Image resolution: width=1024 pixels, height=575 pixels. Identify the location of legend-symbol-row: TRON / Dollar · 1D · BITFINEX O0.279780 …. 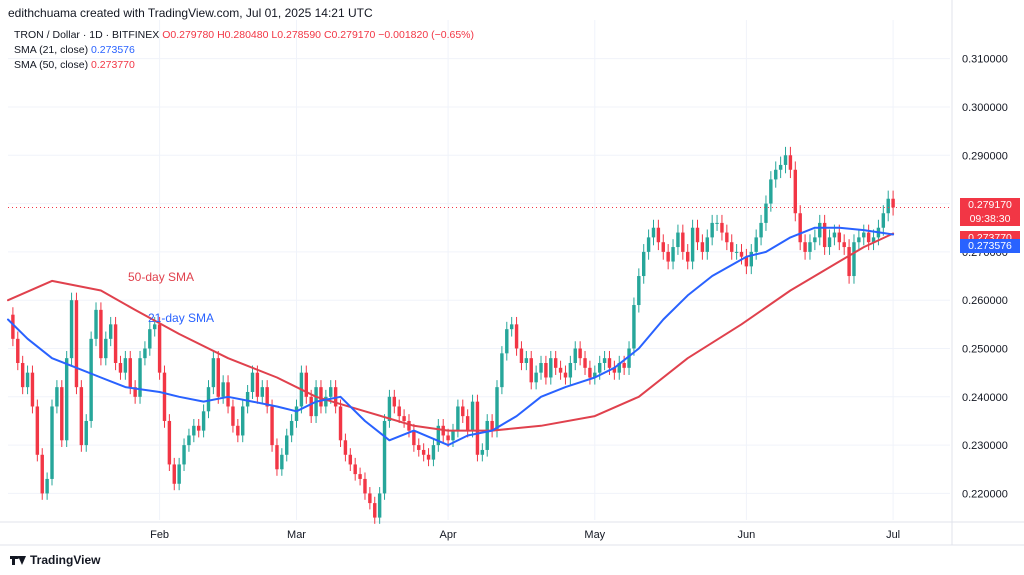
(244, 35).